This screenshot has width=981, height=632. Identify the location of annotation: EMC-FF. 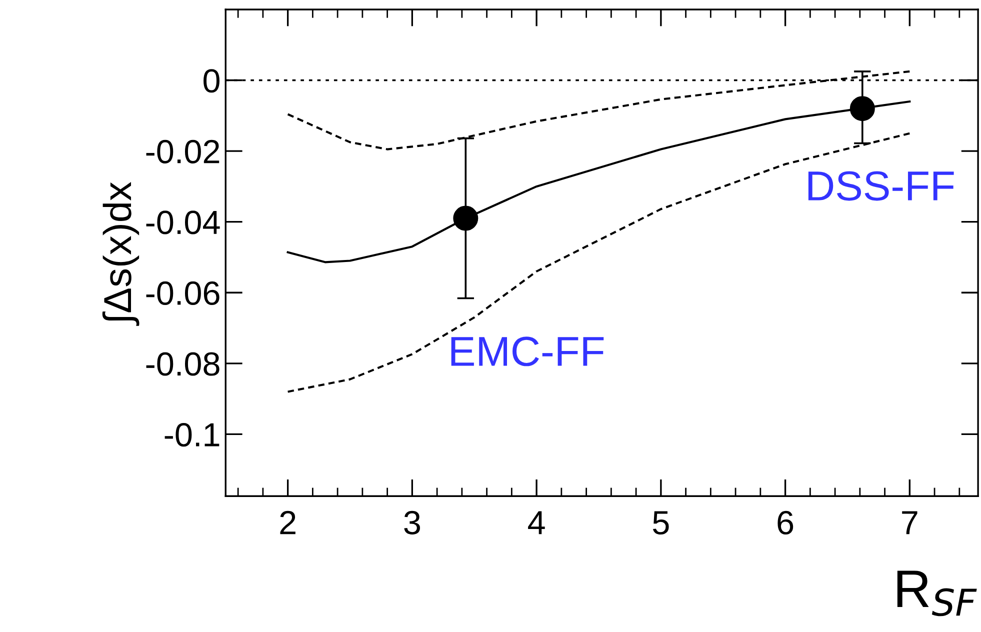
(527, 351).